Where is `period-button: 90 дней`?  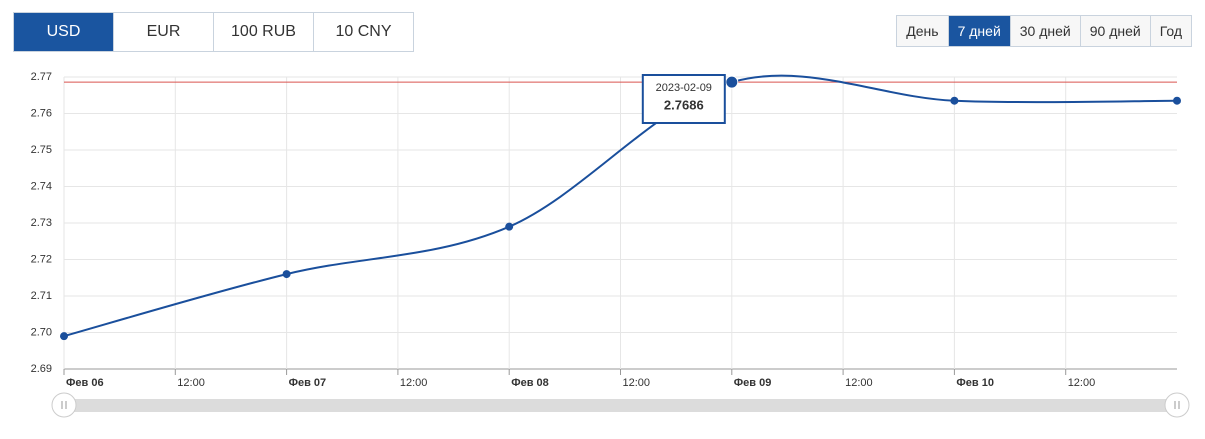 period-button: 90 дней is located at coordinates (1114, 31).